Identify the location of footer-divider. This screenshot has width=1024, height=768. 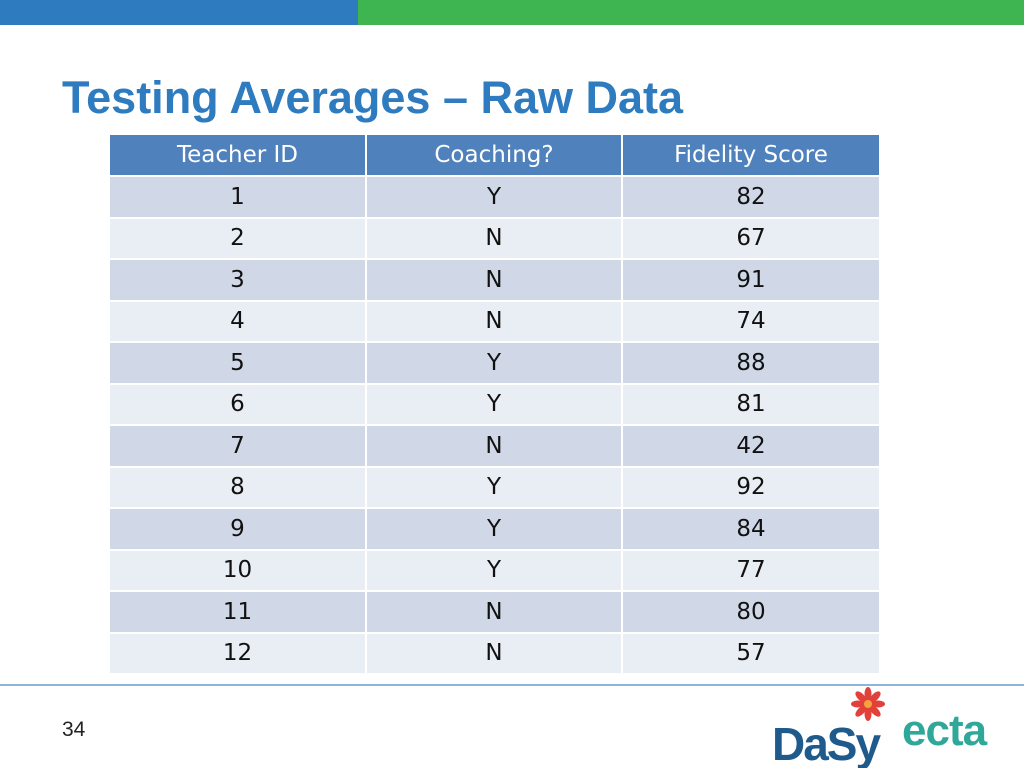
(512, 685).